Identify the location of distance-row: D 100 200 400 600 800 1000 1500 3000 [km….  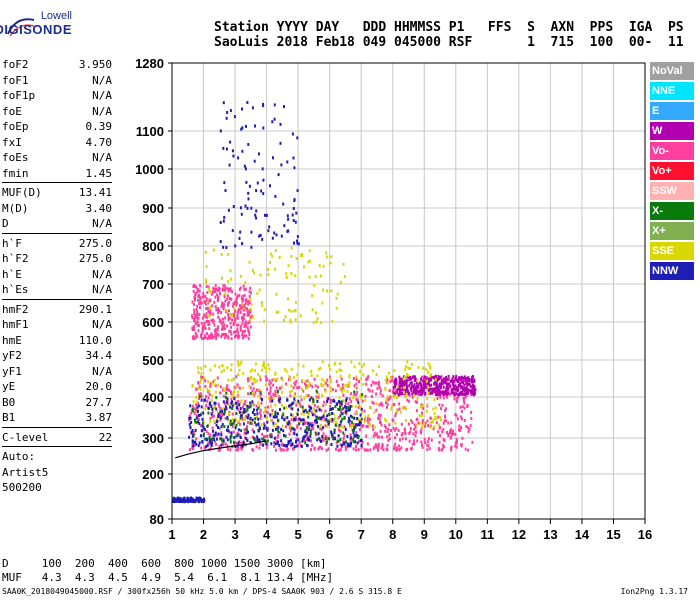
(164, 563).